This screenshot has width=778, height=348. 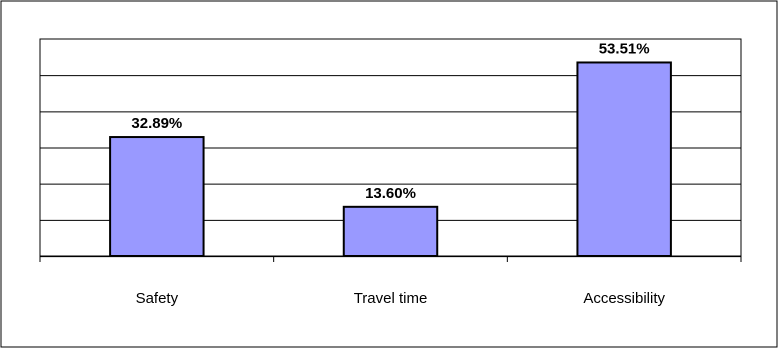 I want to click on data-label: 32.89%, so click(x=156, y=123).